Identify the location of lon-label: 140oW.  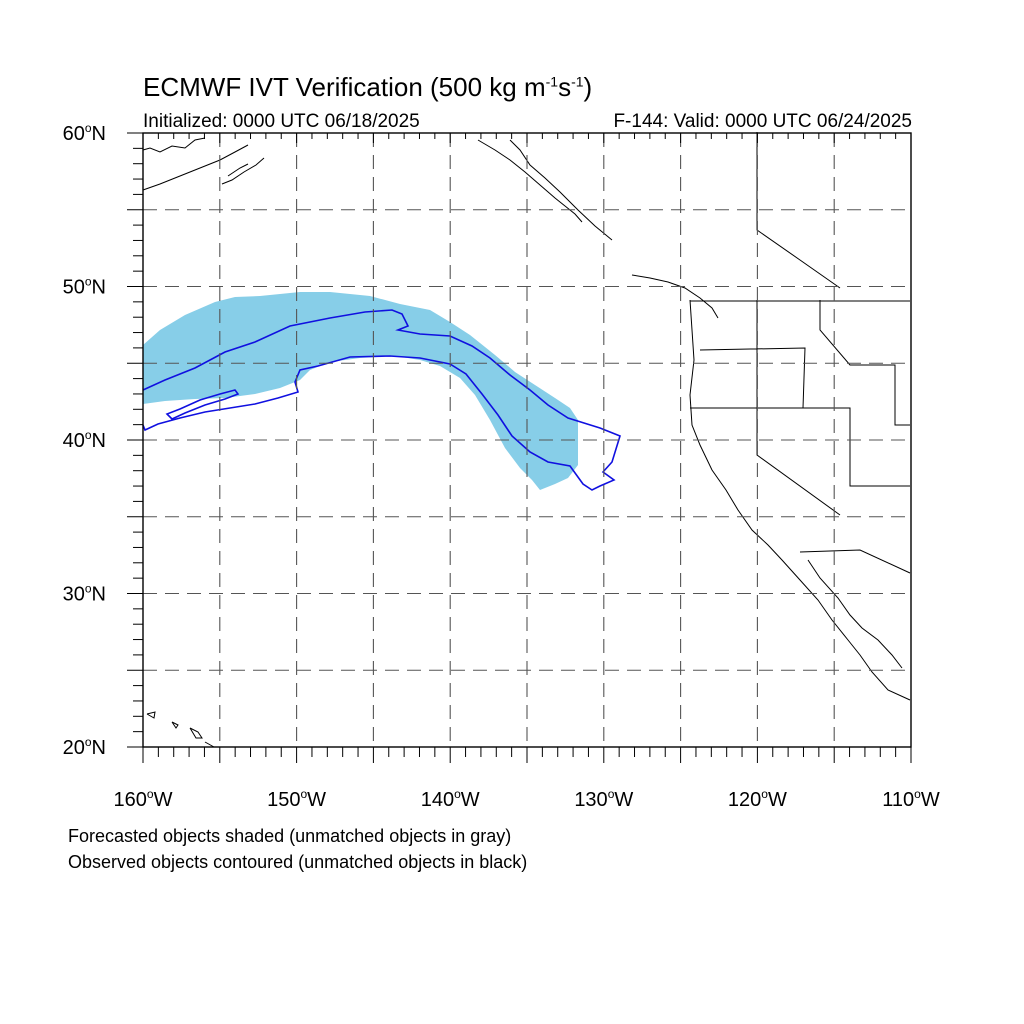
(450, 799).